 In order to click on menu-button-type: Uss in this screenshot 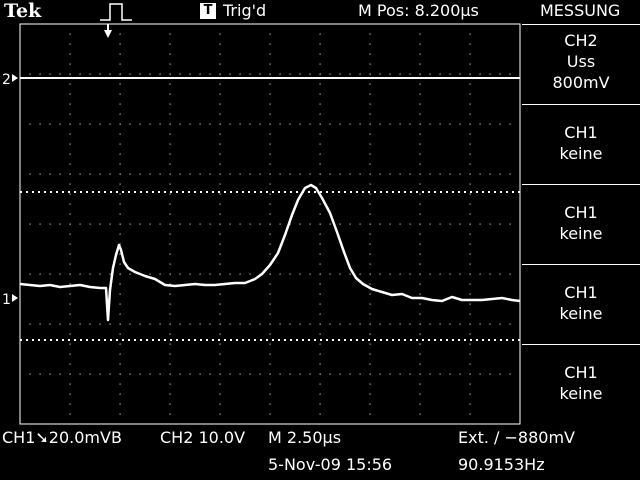, I will do `click(581, 61)`.